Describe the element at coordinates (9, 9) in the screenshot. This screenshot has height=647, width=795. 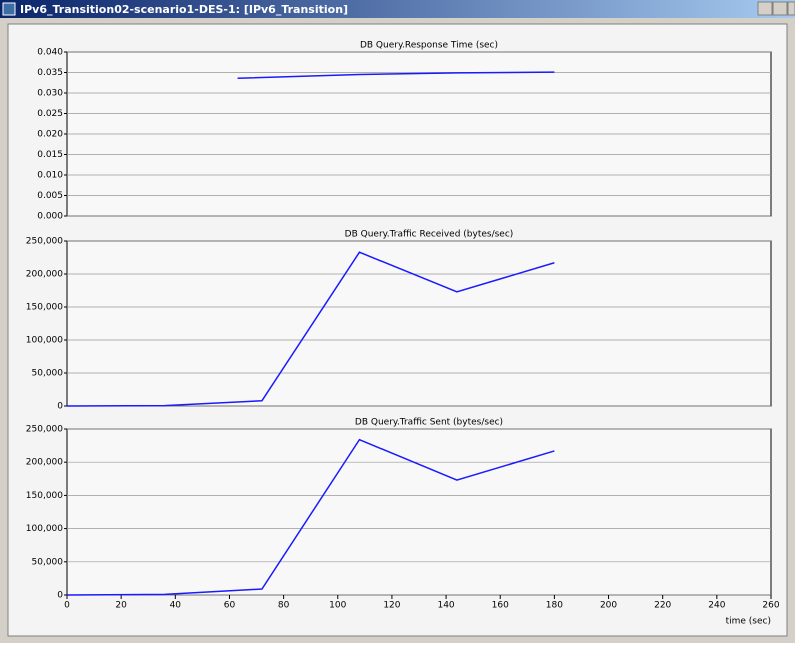
I see `window-icon` at that location.